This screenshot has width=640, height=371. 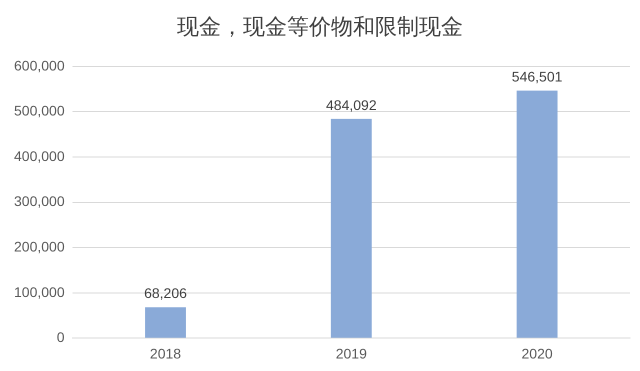 What do you see at coordinates (39, 110) in the screenshot?
I see `y-tick-label: 500,000` at bounding box center [39, 110].